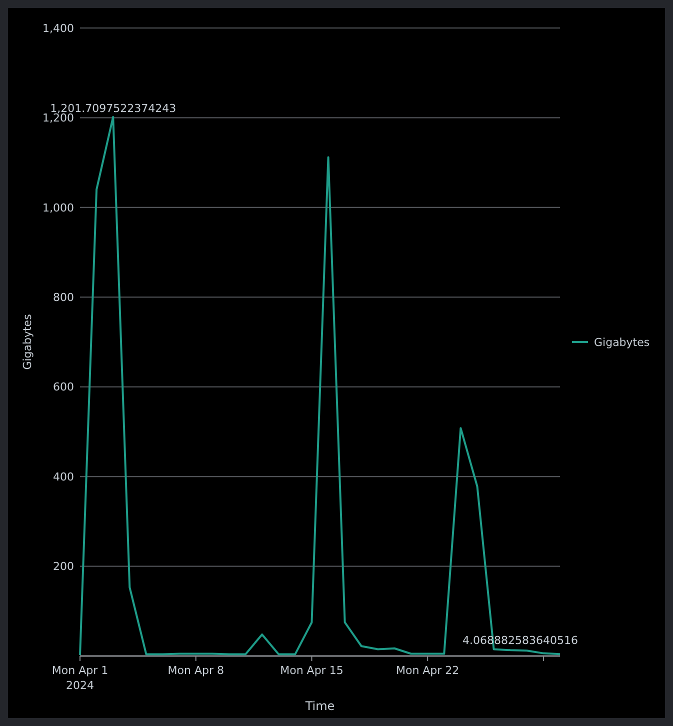 The width and height of the screenshot is (673, 726). What do you see at coordinates (63, 297) in the screenshot?
I see `y-tick-label: 800` at bounding box center [63, 297].